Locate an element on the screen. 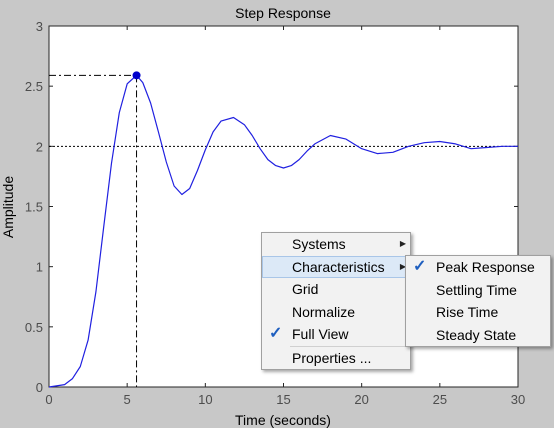 Image resolution: width=554 pixels, height=428 pixels. y-tick-label: 1 is located at coordinates (39, 267).